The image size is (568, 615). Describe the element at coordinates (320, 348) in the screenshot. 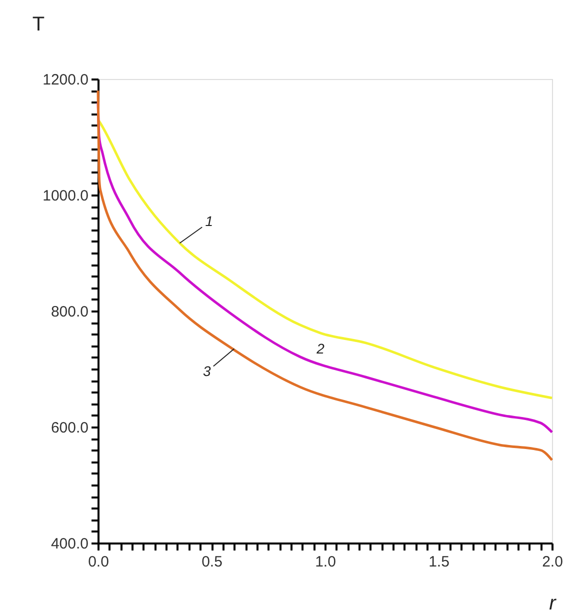

I see `annotation: 2` at that location.